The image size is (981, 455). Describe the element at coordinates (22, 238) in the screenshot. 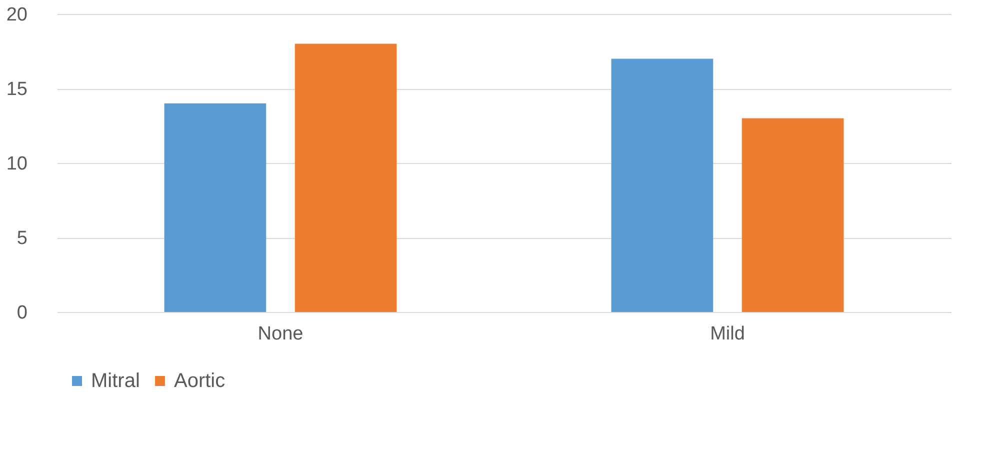

I see `y-tick-label: 5` at that location.